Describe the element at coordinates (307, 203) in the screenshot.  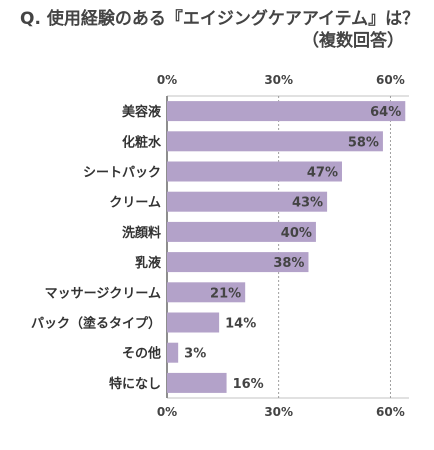
I see `data-label: 43%` at that location.